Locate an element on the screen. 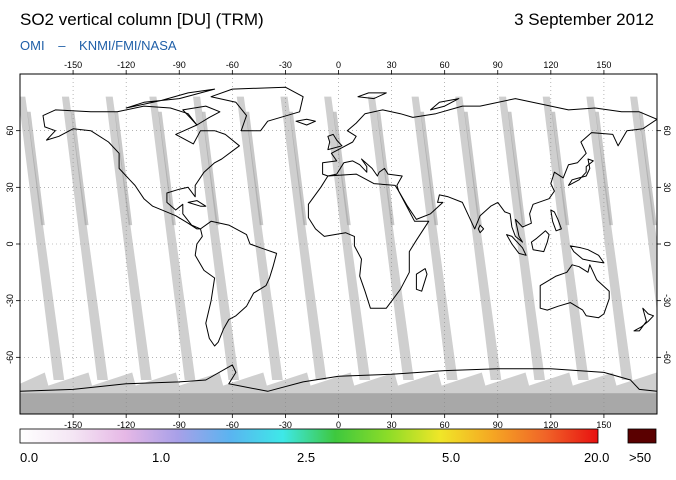 The image size is (676, 480). coastline-arctic-islands is located at coordinates (170, 98).